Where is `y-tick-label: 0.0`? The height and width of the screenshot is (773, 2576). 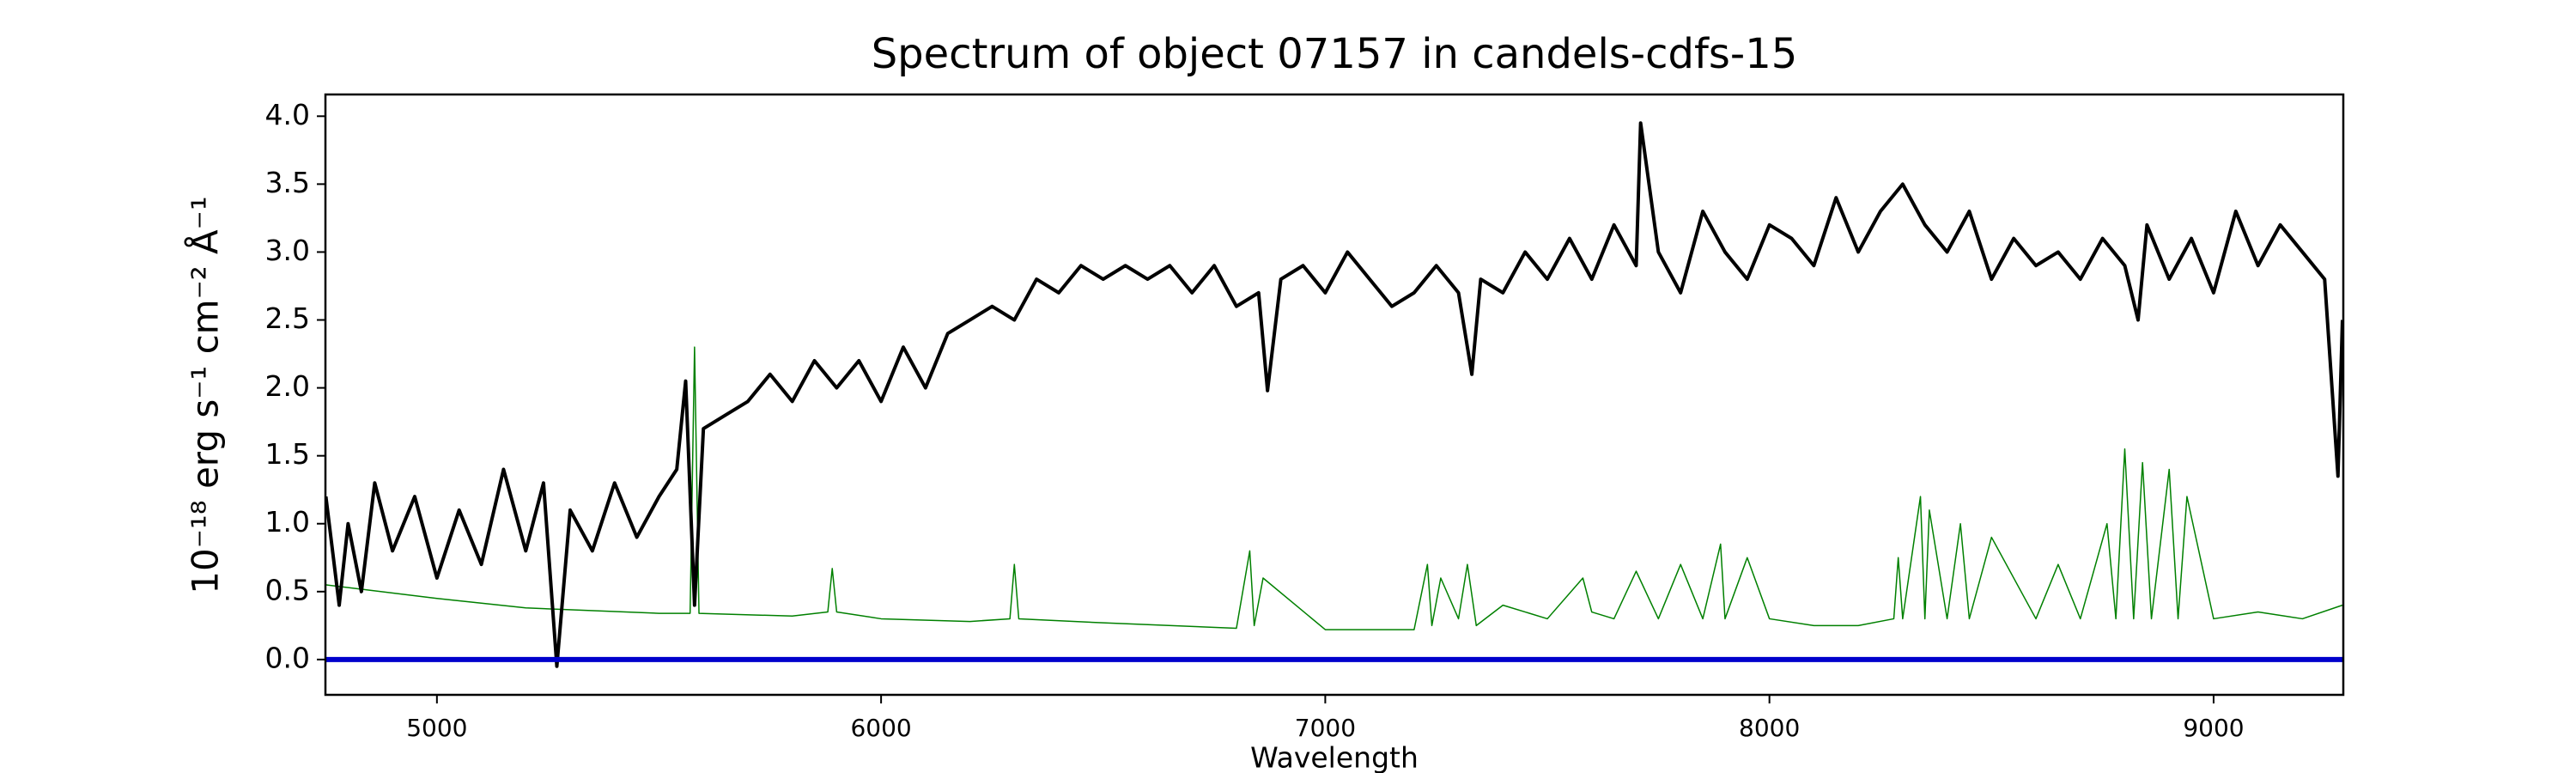
y-tick-label: 0.0 is located at coordinates (287, 657).